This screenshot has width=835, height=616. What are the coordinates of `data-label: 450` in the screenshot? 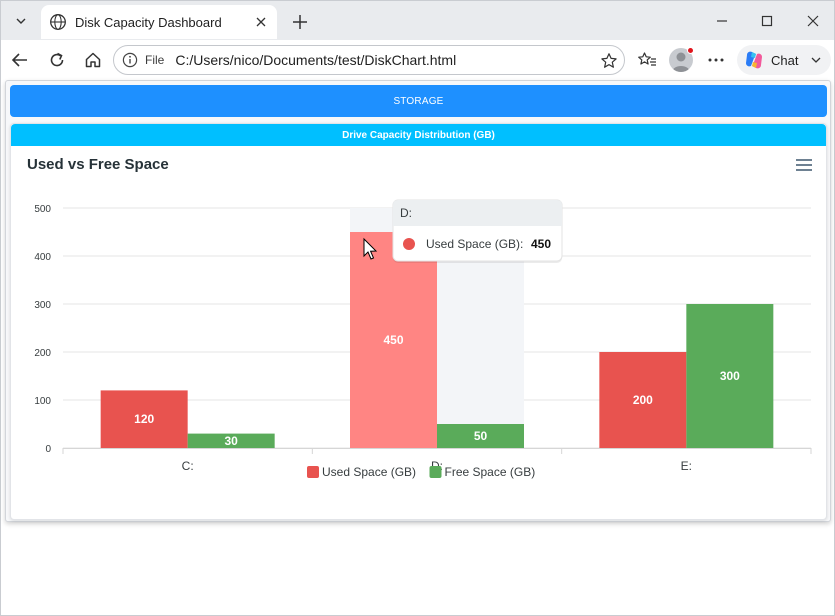 It's located at (393, 340).